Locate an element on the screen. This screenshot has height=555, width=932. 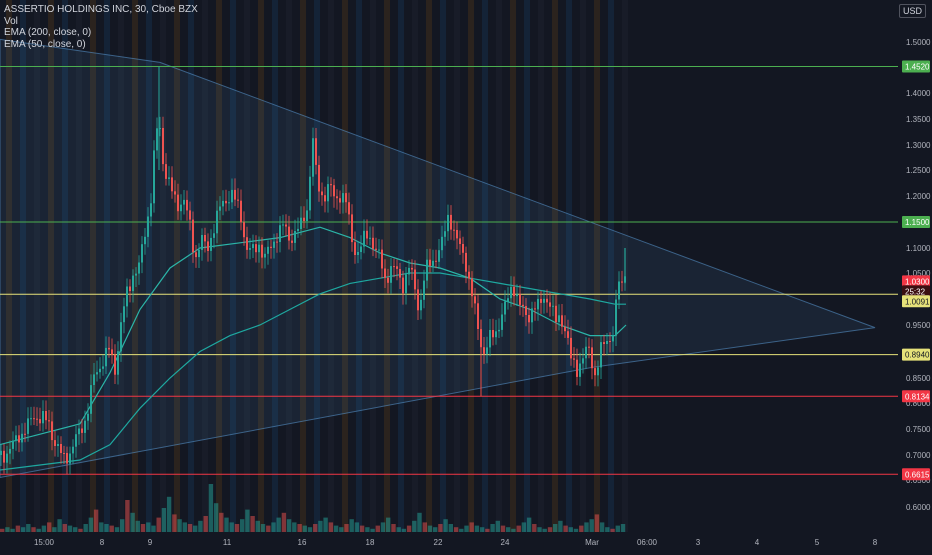
price-tick-label: 0.9500 is located at coordinates (918, 325).